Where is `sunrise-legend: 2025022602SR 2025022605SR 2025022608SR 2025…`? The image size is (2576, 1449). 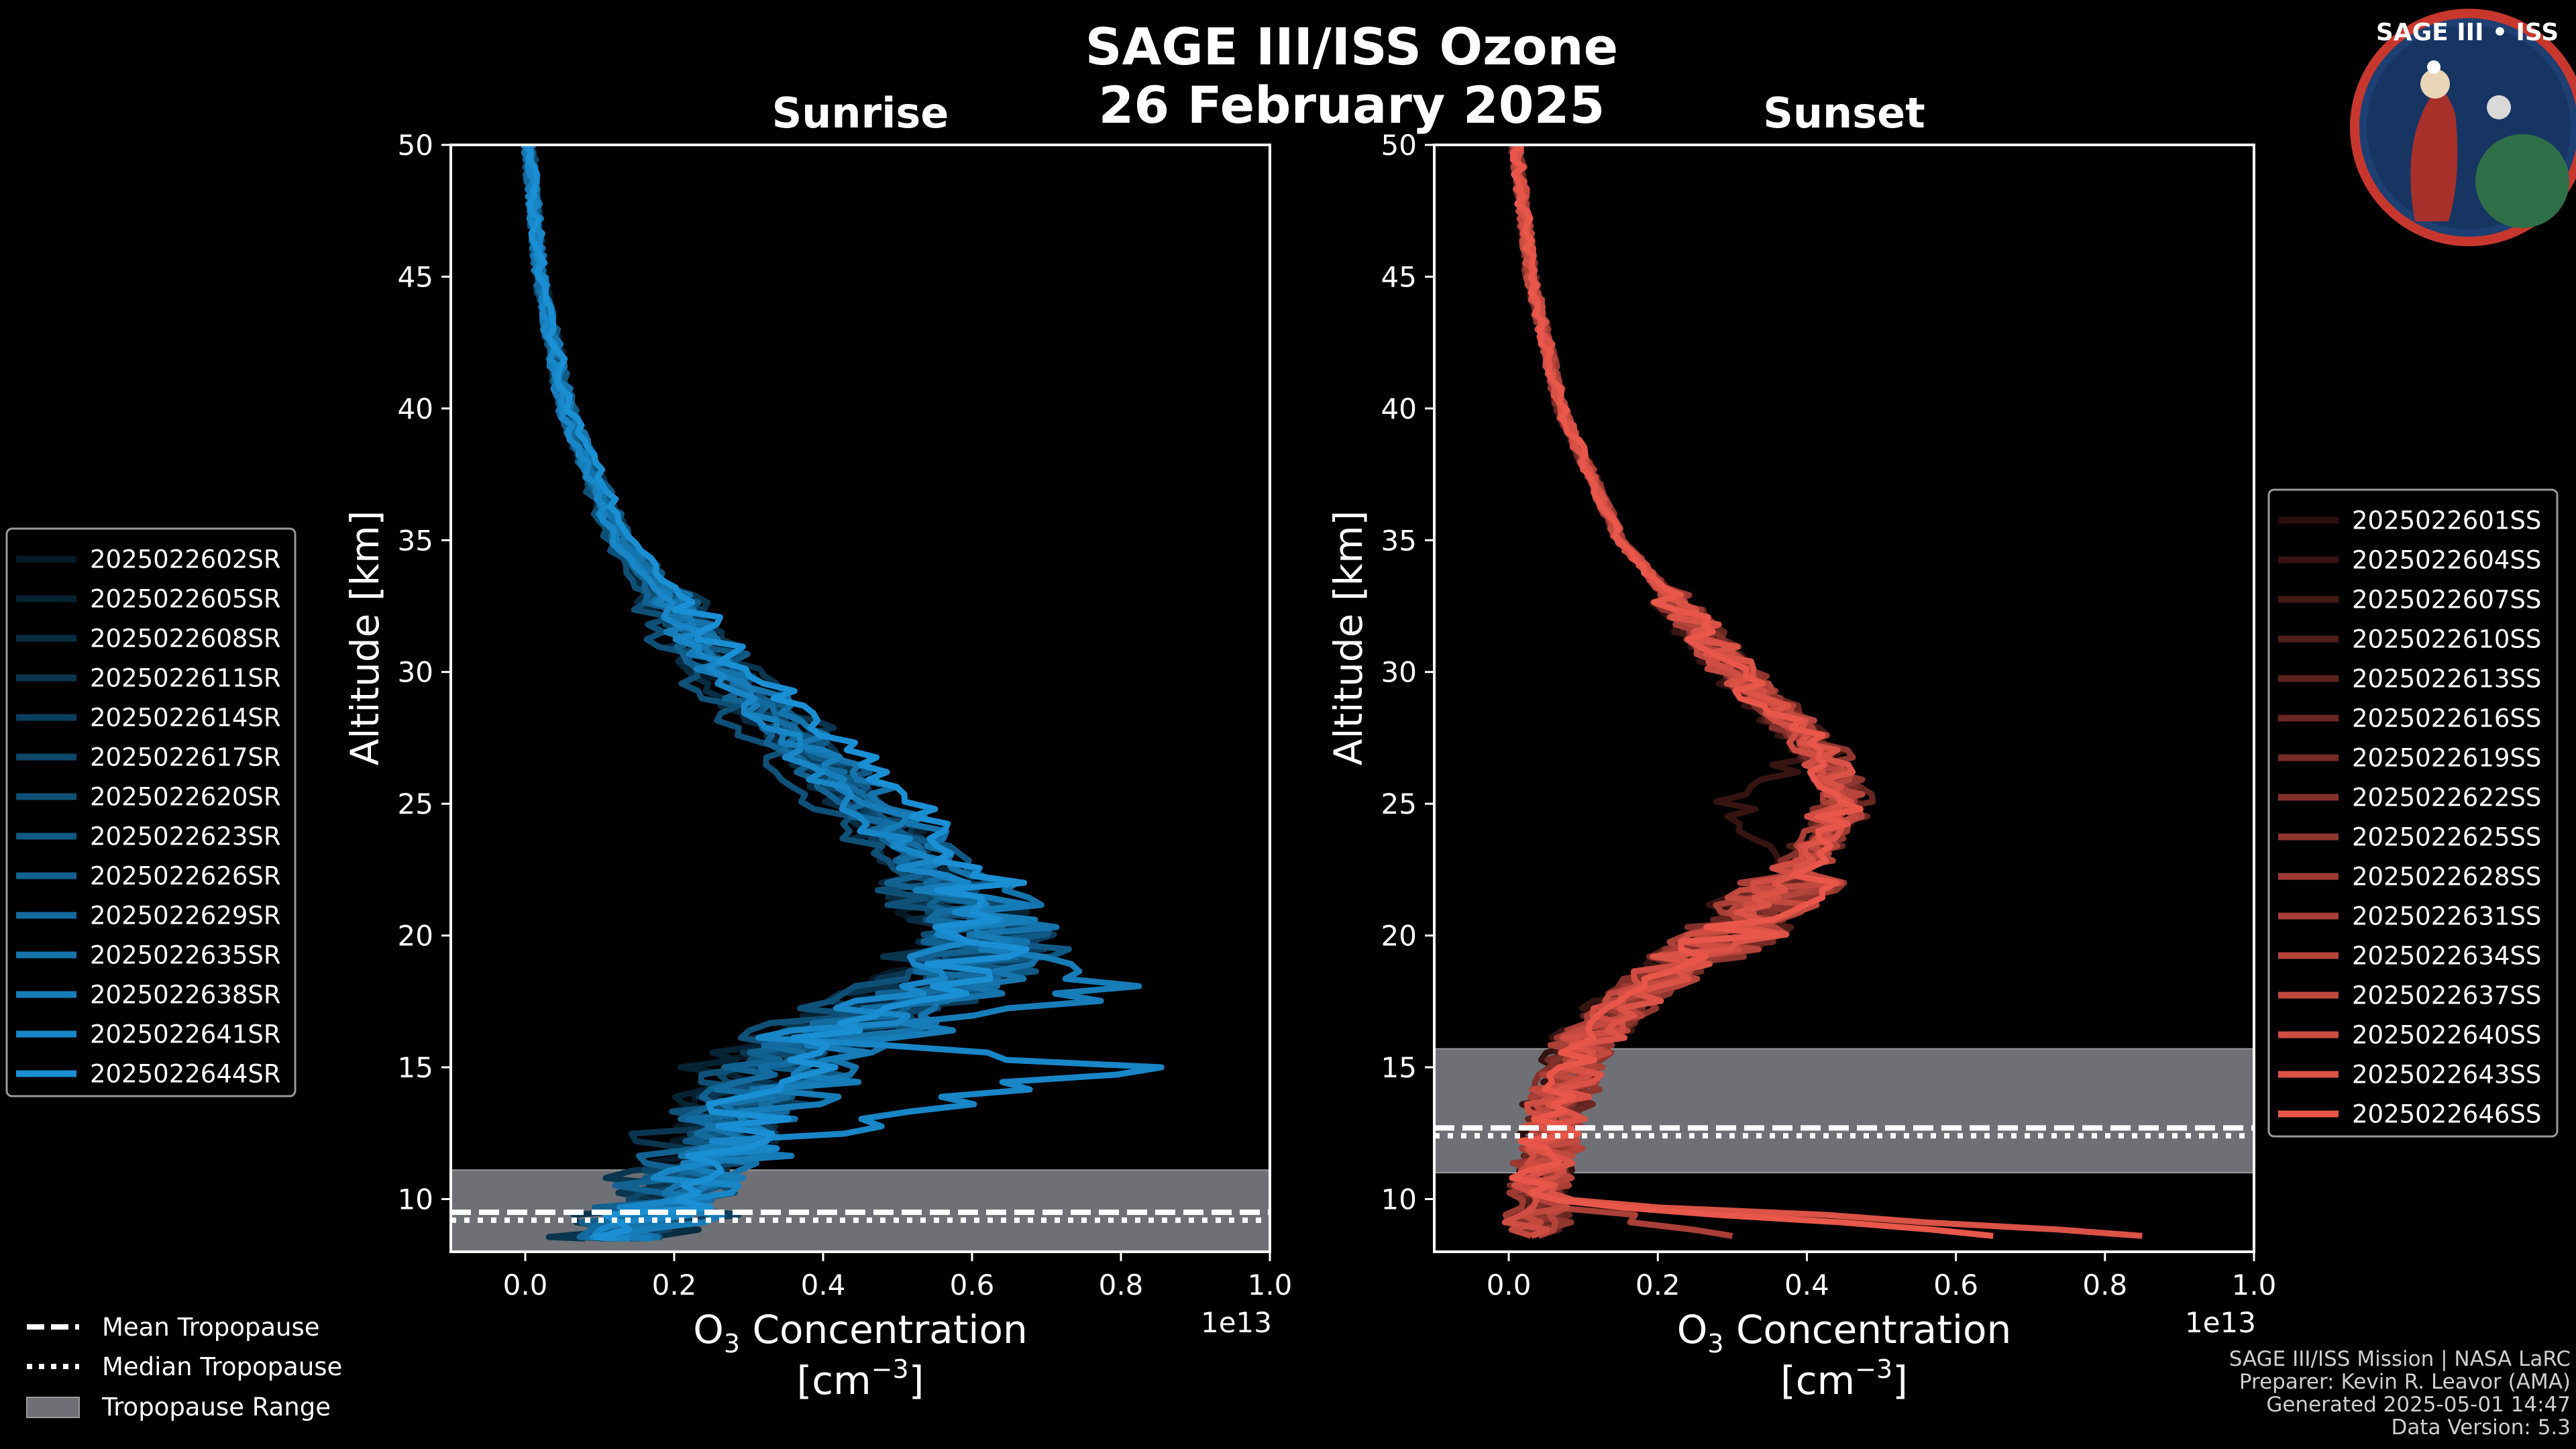
sunrise-legend: 2025022602SR 2025022605SR 2025022608SR 2025… is located at coordinates (151, 812).